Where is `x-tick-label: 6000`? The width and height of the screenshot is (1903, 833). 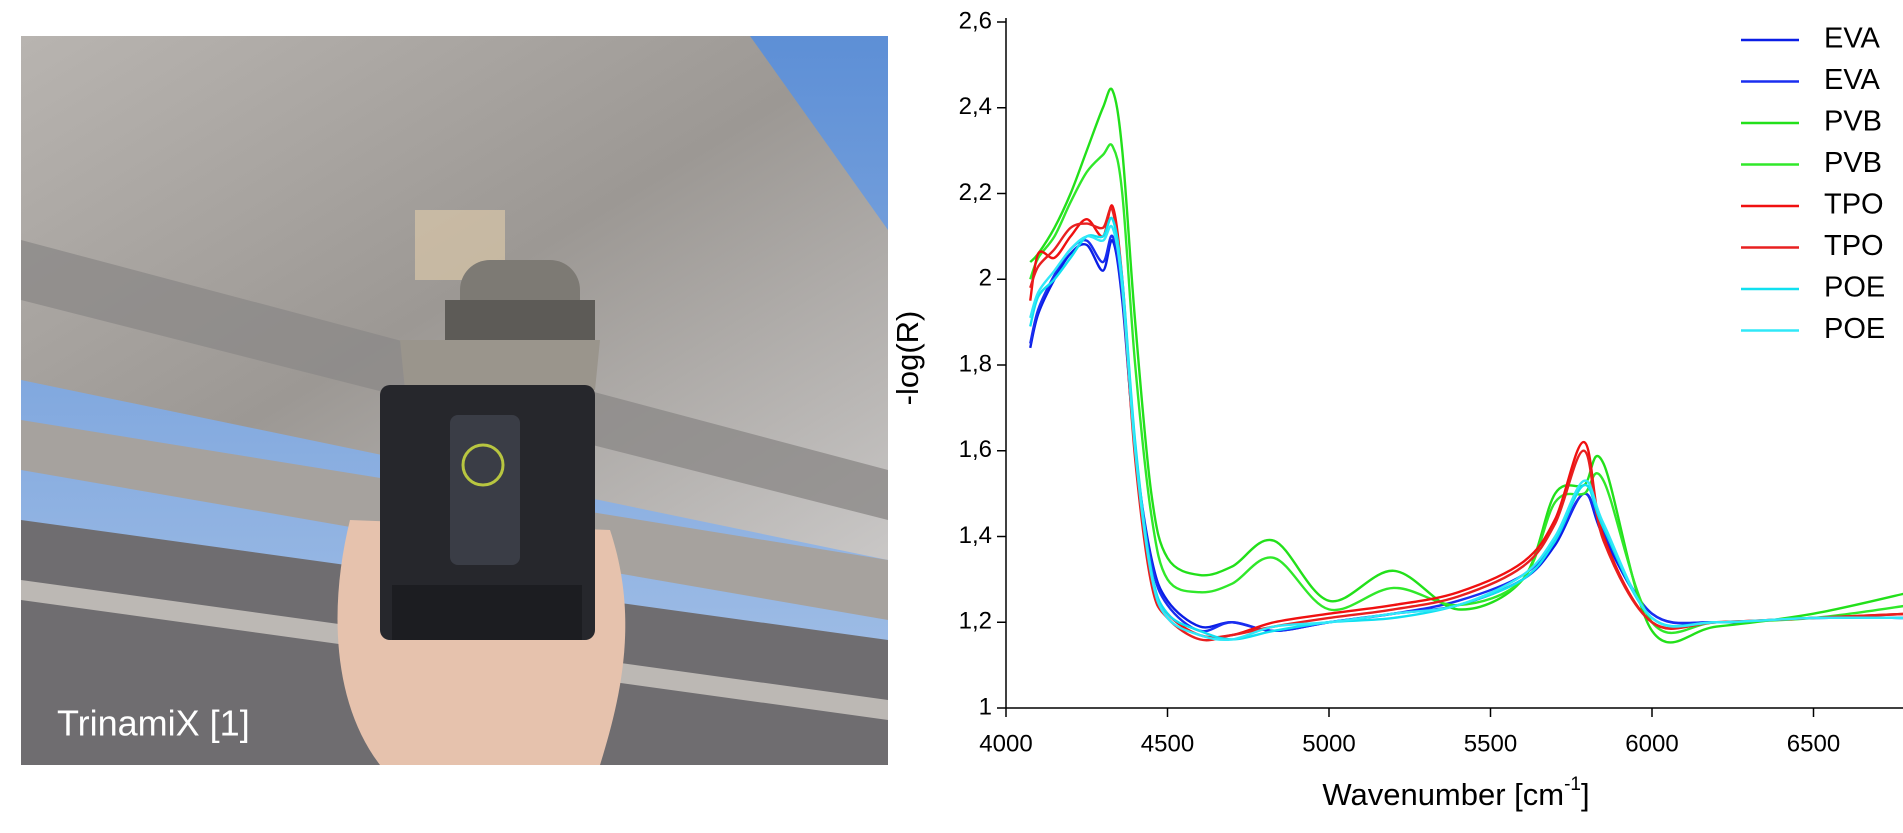 x-tick-label: 6000 is located at coordinates (1651, 743).